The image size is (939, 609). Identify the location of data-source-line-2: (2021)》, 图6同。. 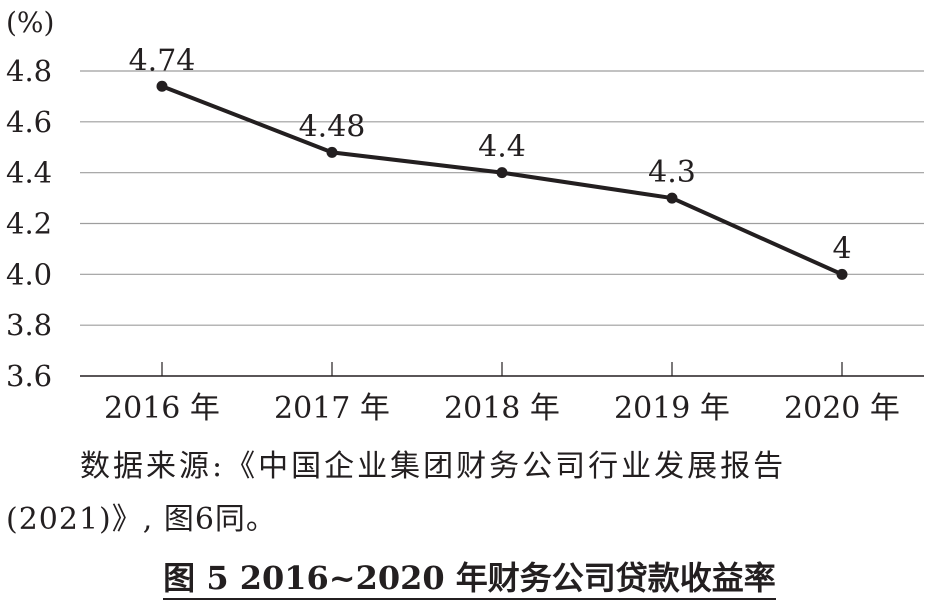
(141, 519).